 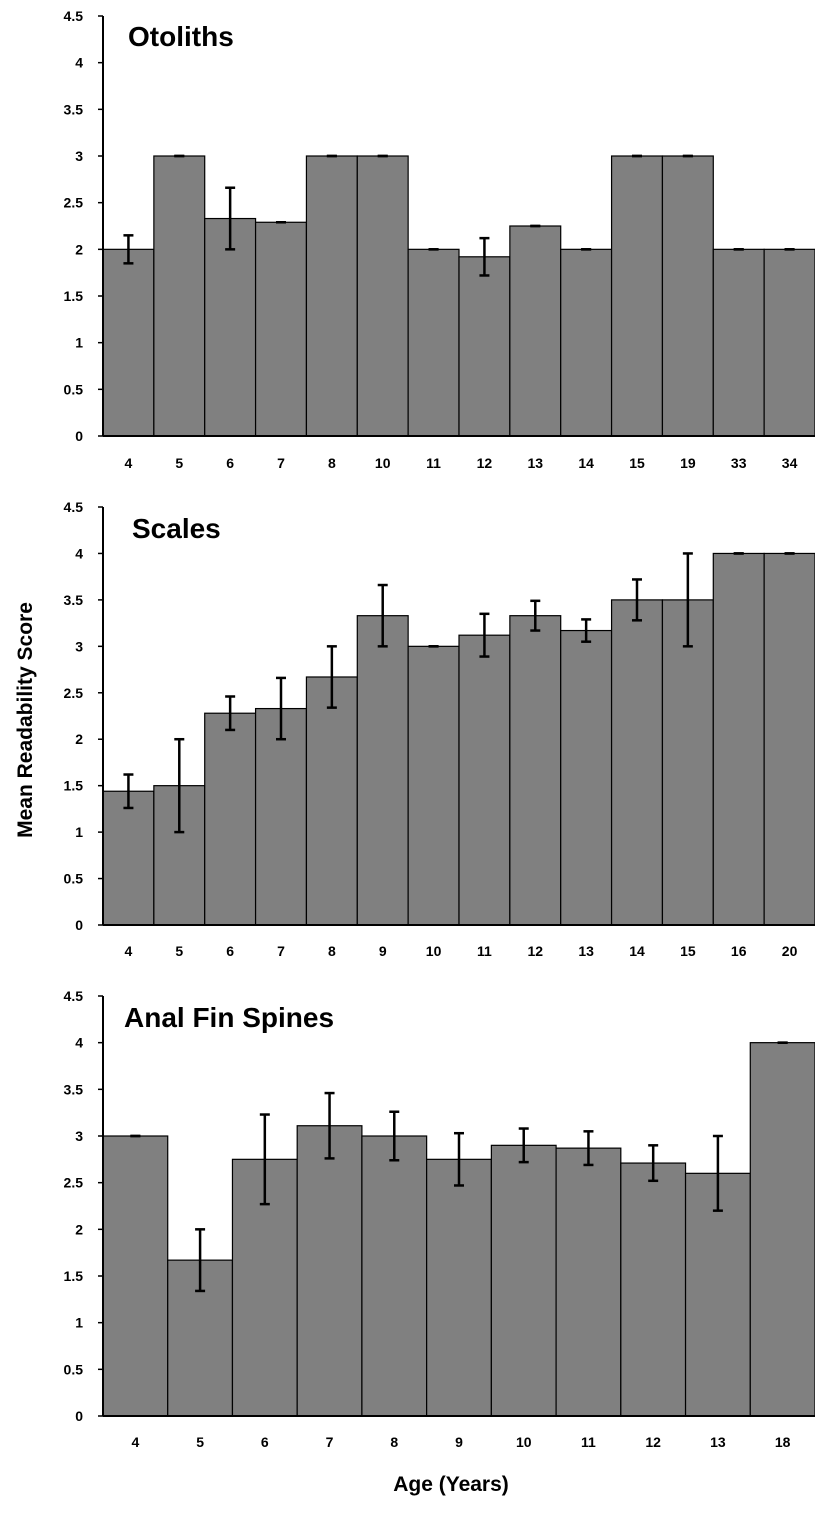 What do you see at coordinates (229, 1017) in the screenshot?
I see `panel-title: Anal Fin Spines` at bounding box center [229, 1017].